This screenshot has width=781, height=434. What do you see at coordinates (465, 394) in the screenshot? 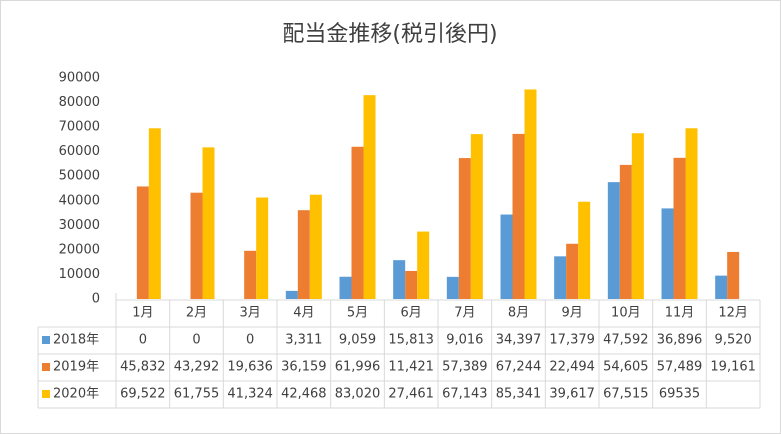
I see `table-value: 67,143` at bounding box center [465, 394].